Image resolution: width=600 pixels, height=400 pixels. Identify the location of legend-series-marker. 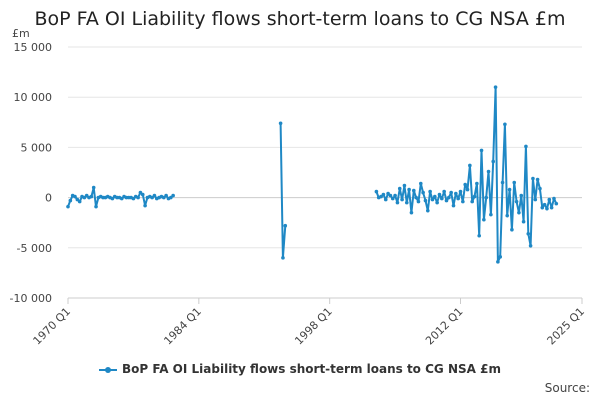
(108, 369).